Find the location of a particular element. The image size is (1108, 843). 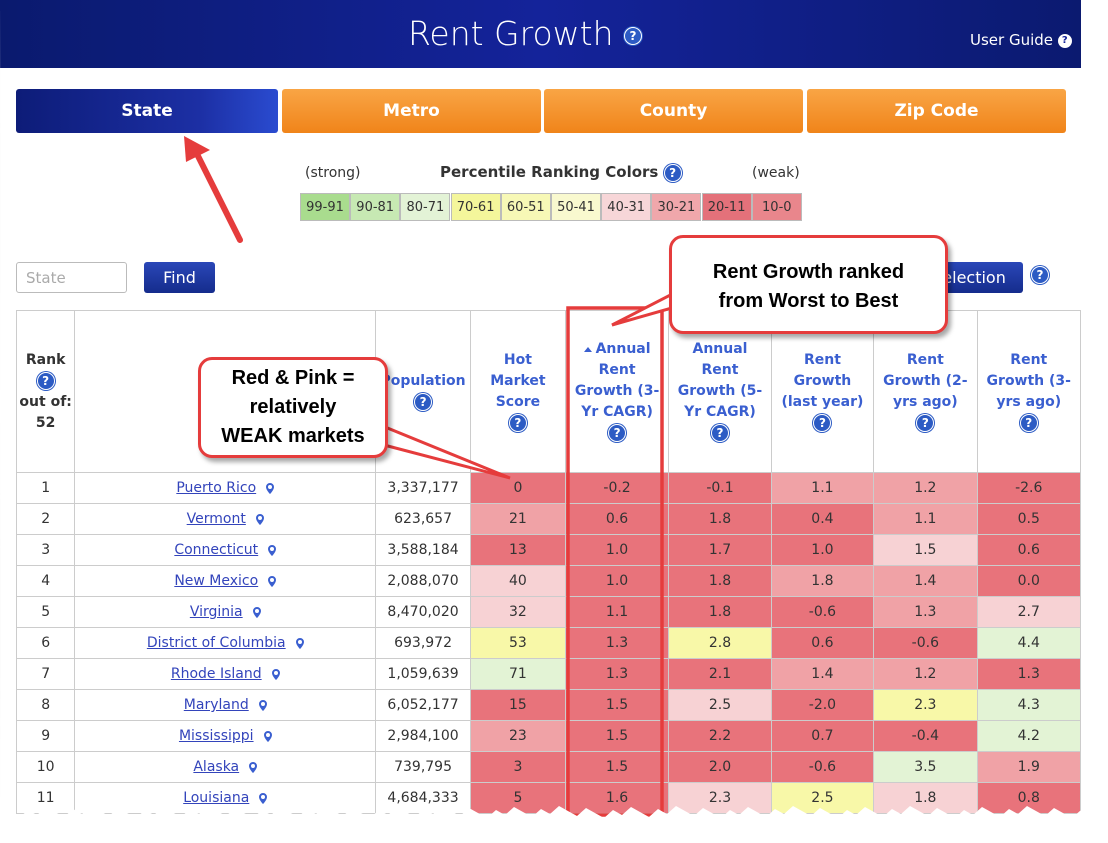

value-cell: 4.4 is located at coordinates (1028, 643).